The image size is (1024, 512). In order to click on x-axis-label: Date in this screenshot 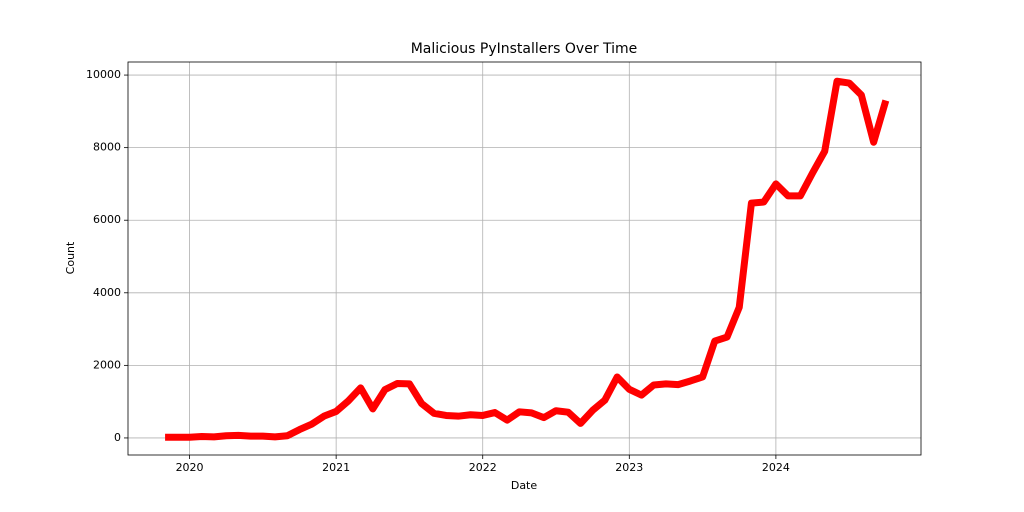, I will do `click(524, 485)`.